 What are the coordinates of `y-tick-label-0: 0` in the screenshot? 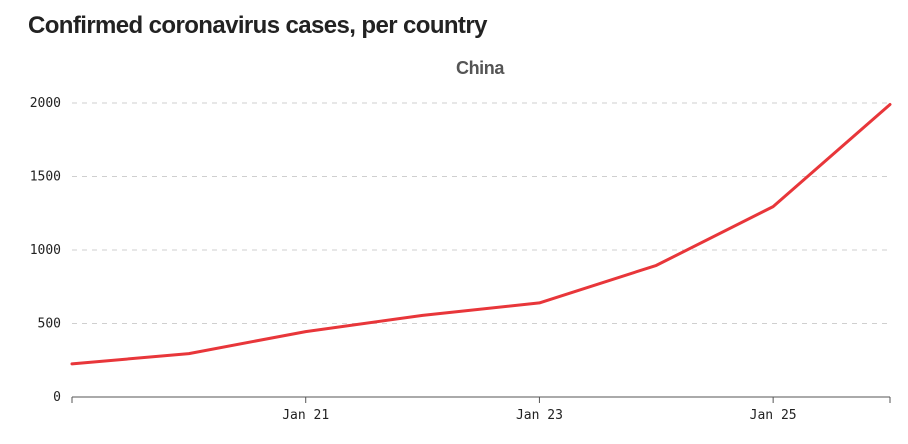 It's located at (57, 397).